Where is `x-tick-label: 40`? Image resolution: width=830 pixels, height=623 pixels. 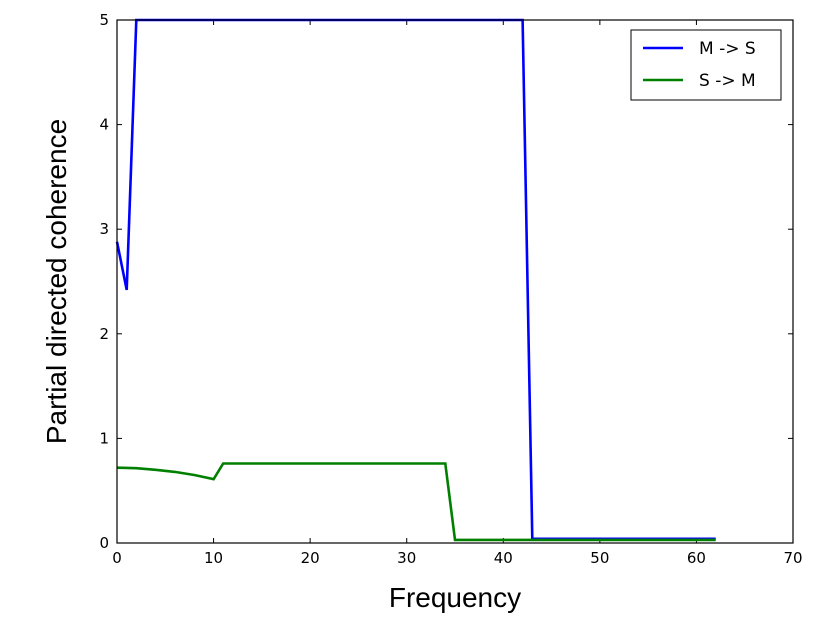
x-tick-label: 40 is located at coordinates (503, 558).